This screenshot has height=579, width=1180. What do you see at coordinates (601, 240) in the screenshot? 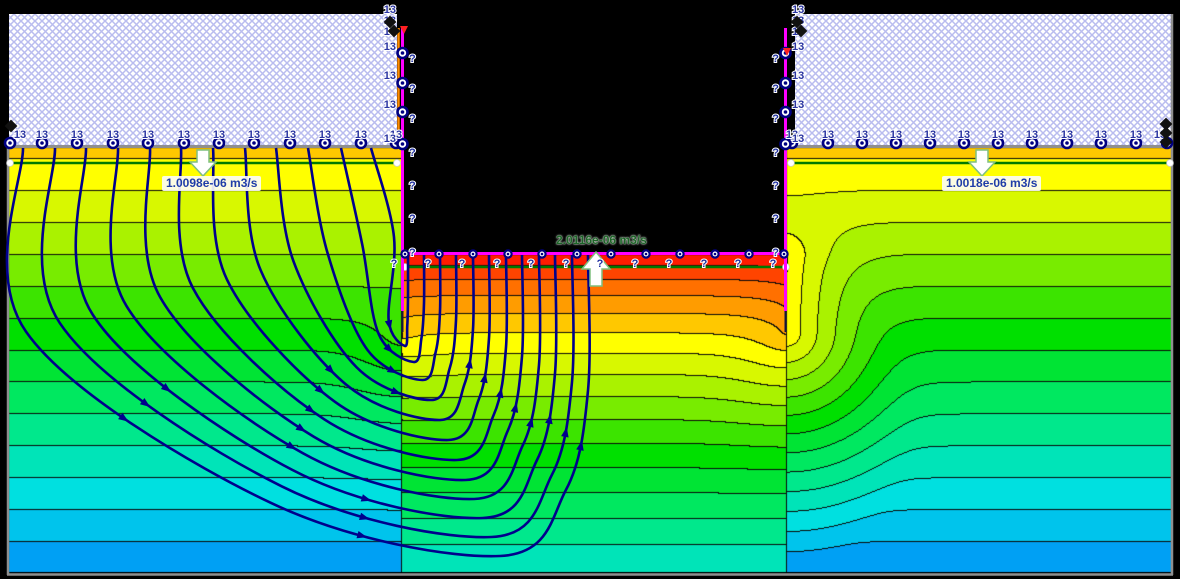
I see `flux-label-excavation-floor: 2.0116e-06 m3/s` at bounding box center [601, 240].